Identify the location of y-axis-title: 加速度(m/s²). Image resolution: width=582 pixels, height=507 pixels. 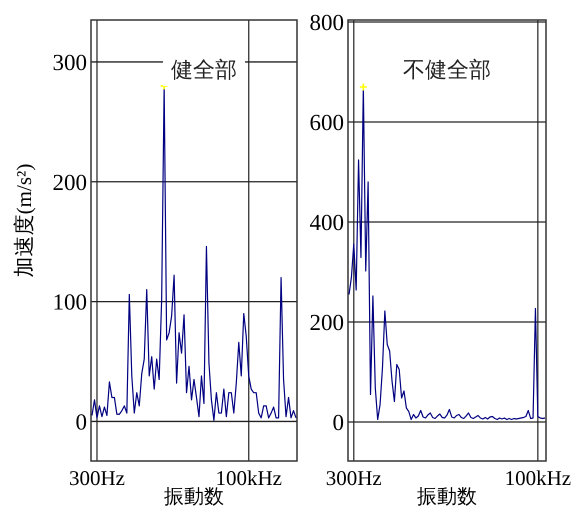
(24, 221).